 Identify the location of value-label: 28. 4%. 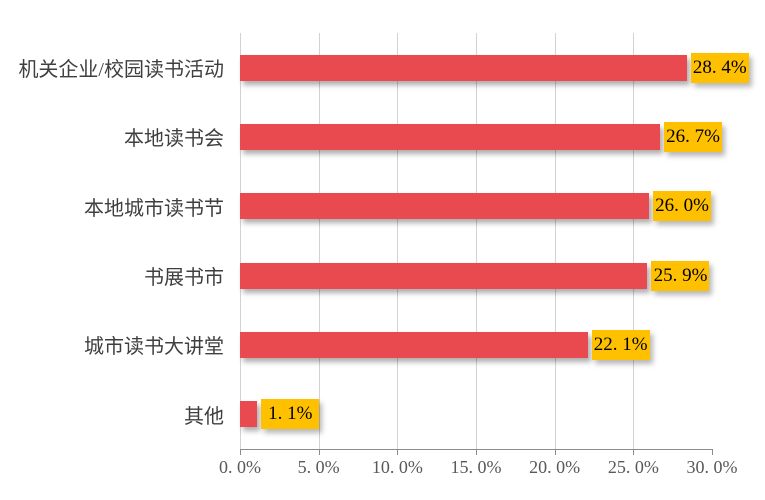
(719, 67).